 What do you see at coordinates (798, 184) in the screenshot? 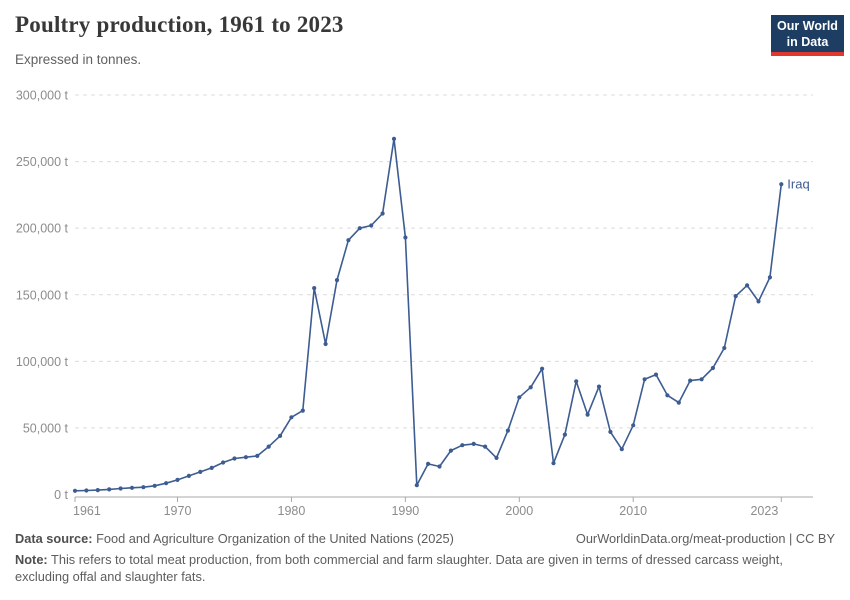
I see `entity-label: Iraq` at bounding box center [798, 184].